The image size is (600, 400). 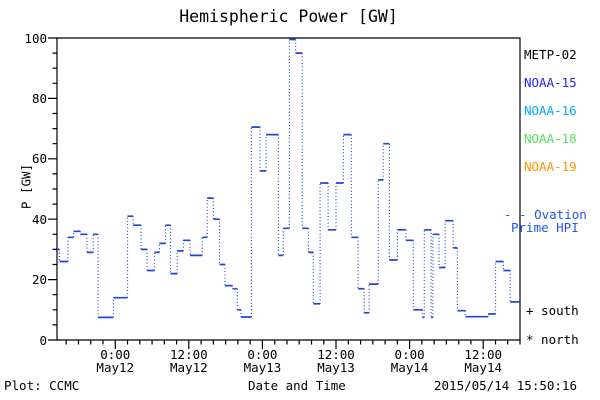 I want to click on x-axis-label: Date and Time, so click(x=297, y=385).